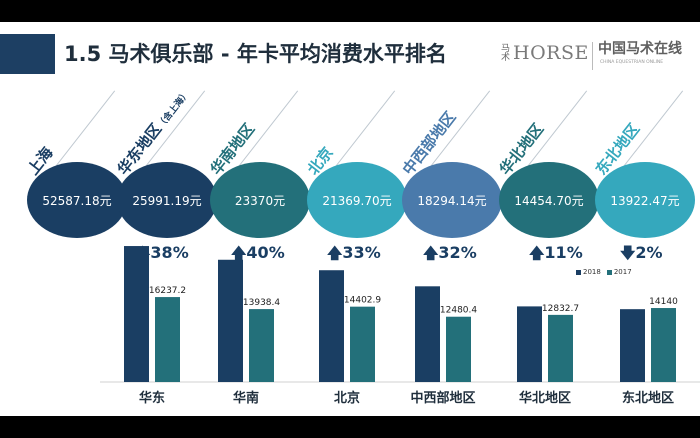 Image resolution: width=700 pixels, height=438 pixels. What do you see at coordinates (628, 253) in the screenshot?
I see `arrow-down-icon: 🡇` at bounding box center [628, 253].